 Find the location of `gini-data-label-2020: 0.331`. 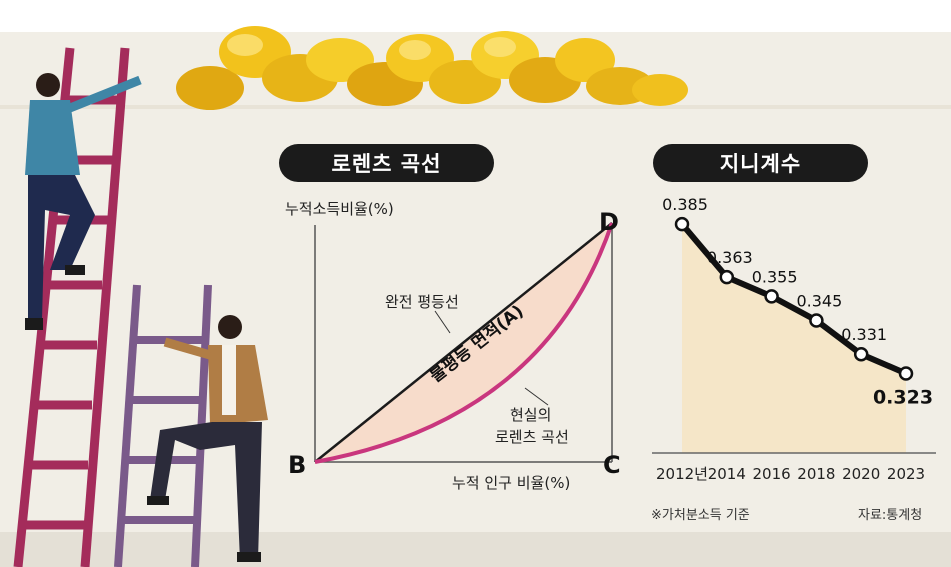

gini-data-label-2020: 0.331 is located at coordinates (864, 334).